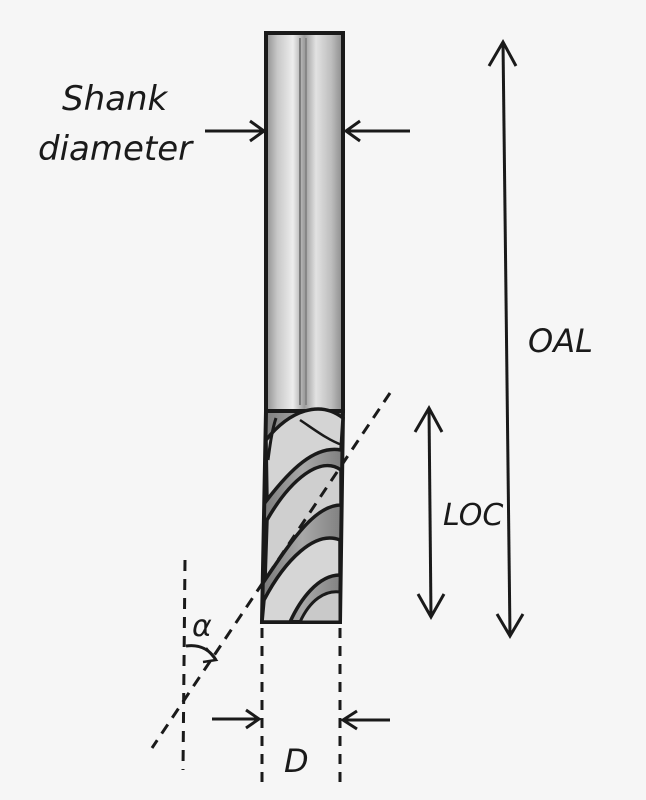 This screenshot has height=800, width=646. What do you see at coordinates (301, 719) in the screenshot?
I see `diameter-arrows` at bounding box center [301, 719].